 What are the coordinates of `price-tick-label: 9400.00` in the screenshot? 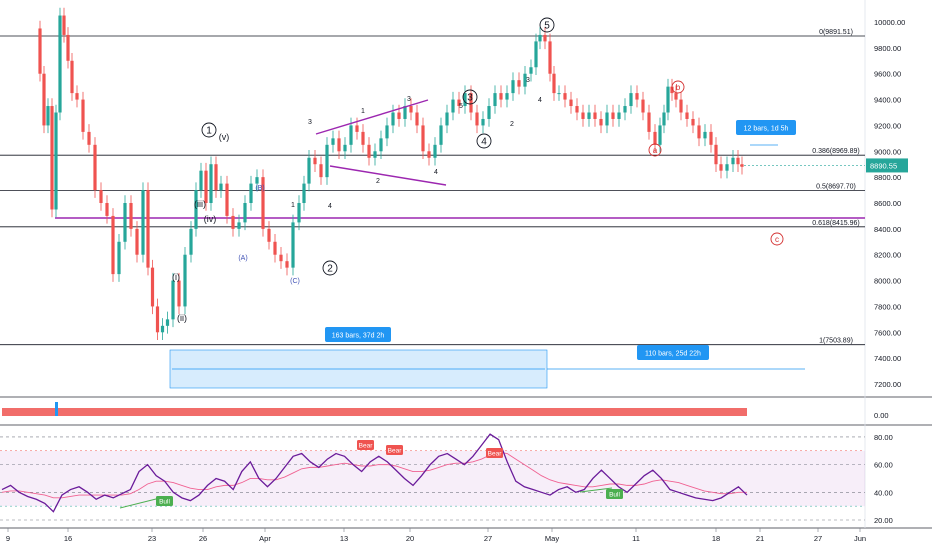 It's located at (887, 100).